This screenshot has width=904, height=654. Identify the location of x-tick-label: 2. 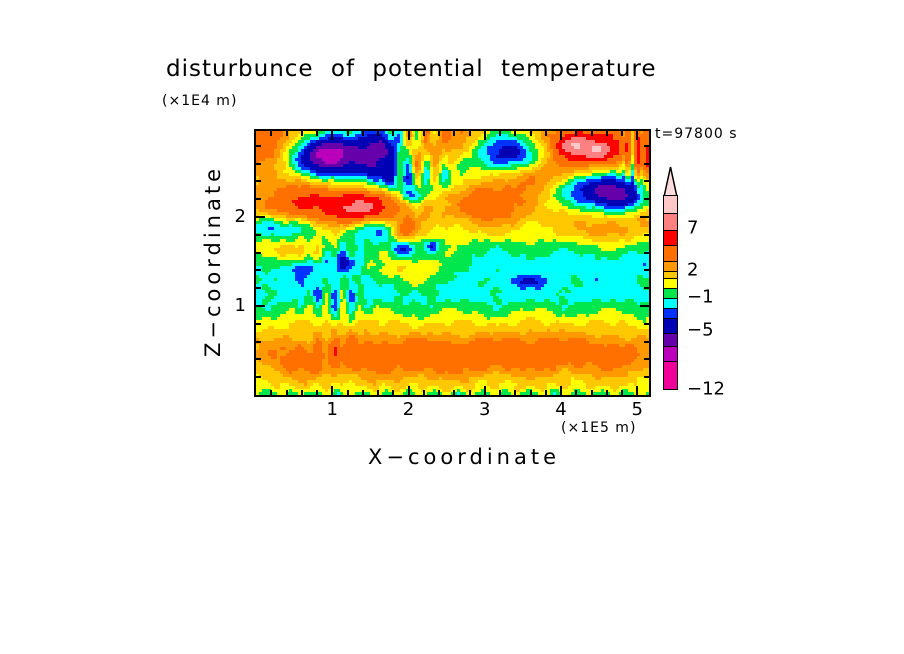
(408, 409).